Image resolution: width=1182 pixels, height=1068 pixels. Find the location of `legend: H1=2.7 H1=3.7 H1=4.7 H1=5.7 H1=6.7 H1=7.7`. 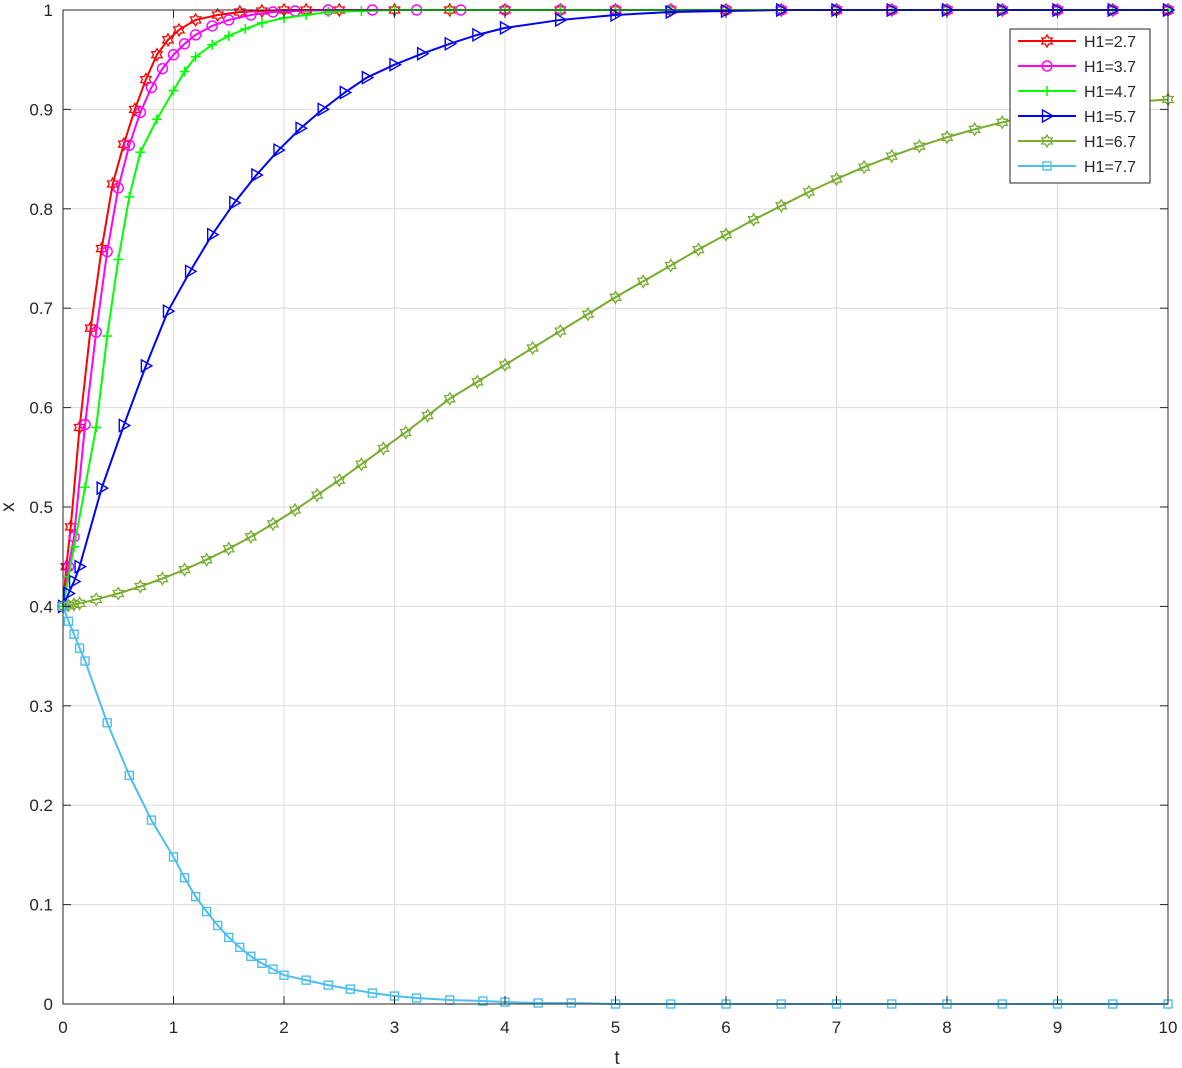

legend: H1=2.7 H1=3.7 H1=4.7 H1=5.7 H1=6.7 H1=7.7 is located at coordinates (1080, 106).